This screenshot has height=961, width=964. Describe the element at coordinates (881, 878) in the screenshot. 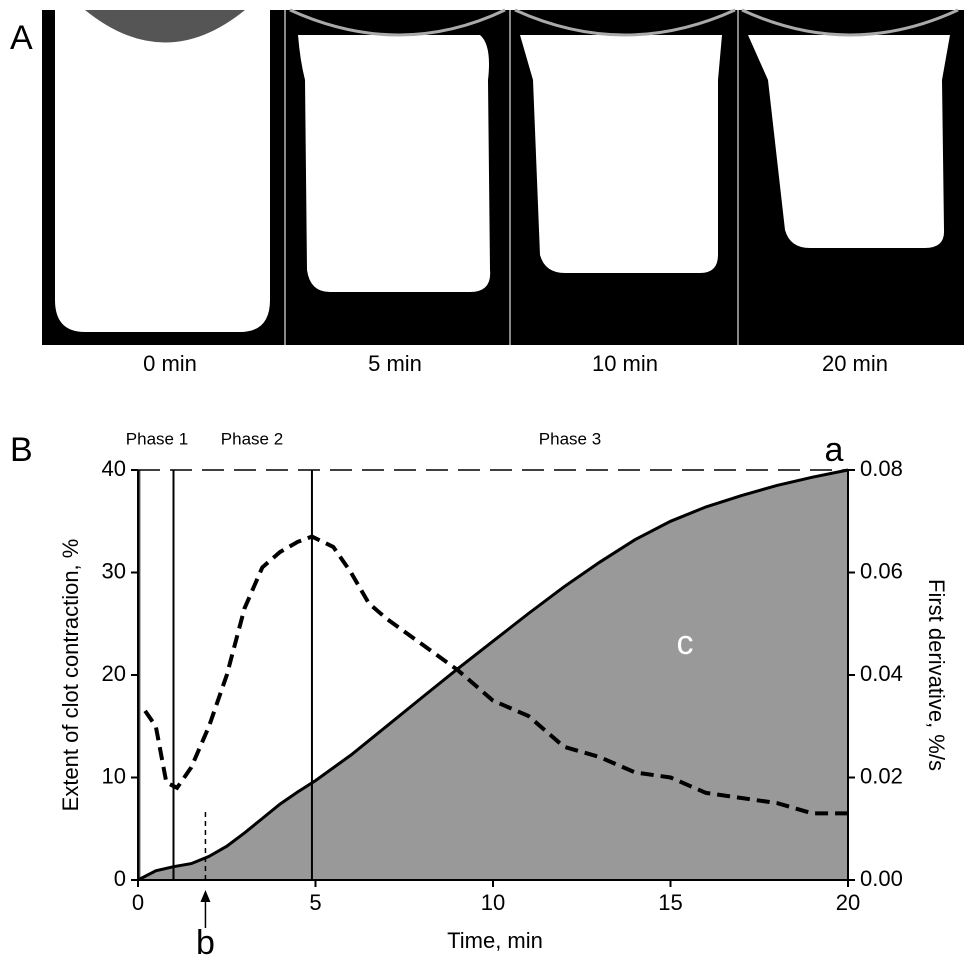

I see `y2-tick-label: 0.00` at that location.